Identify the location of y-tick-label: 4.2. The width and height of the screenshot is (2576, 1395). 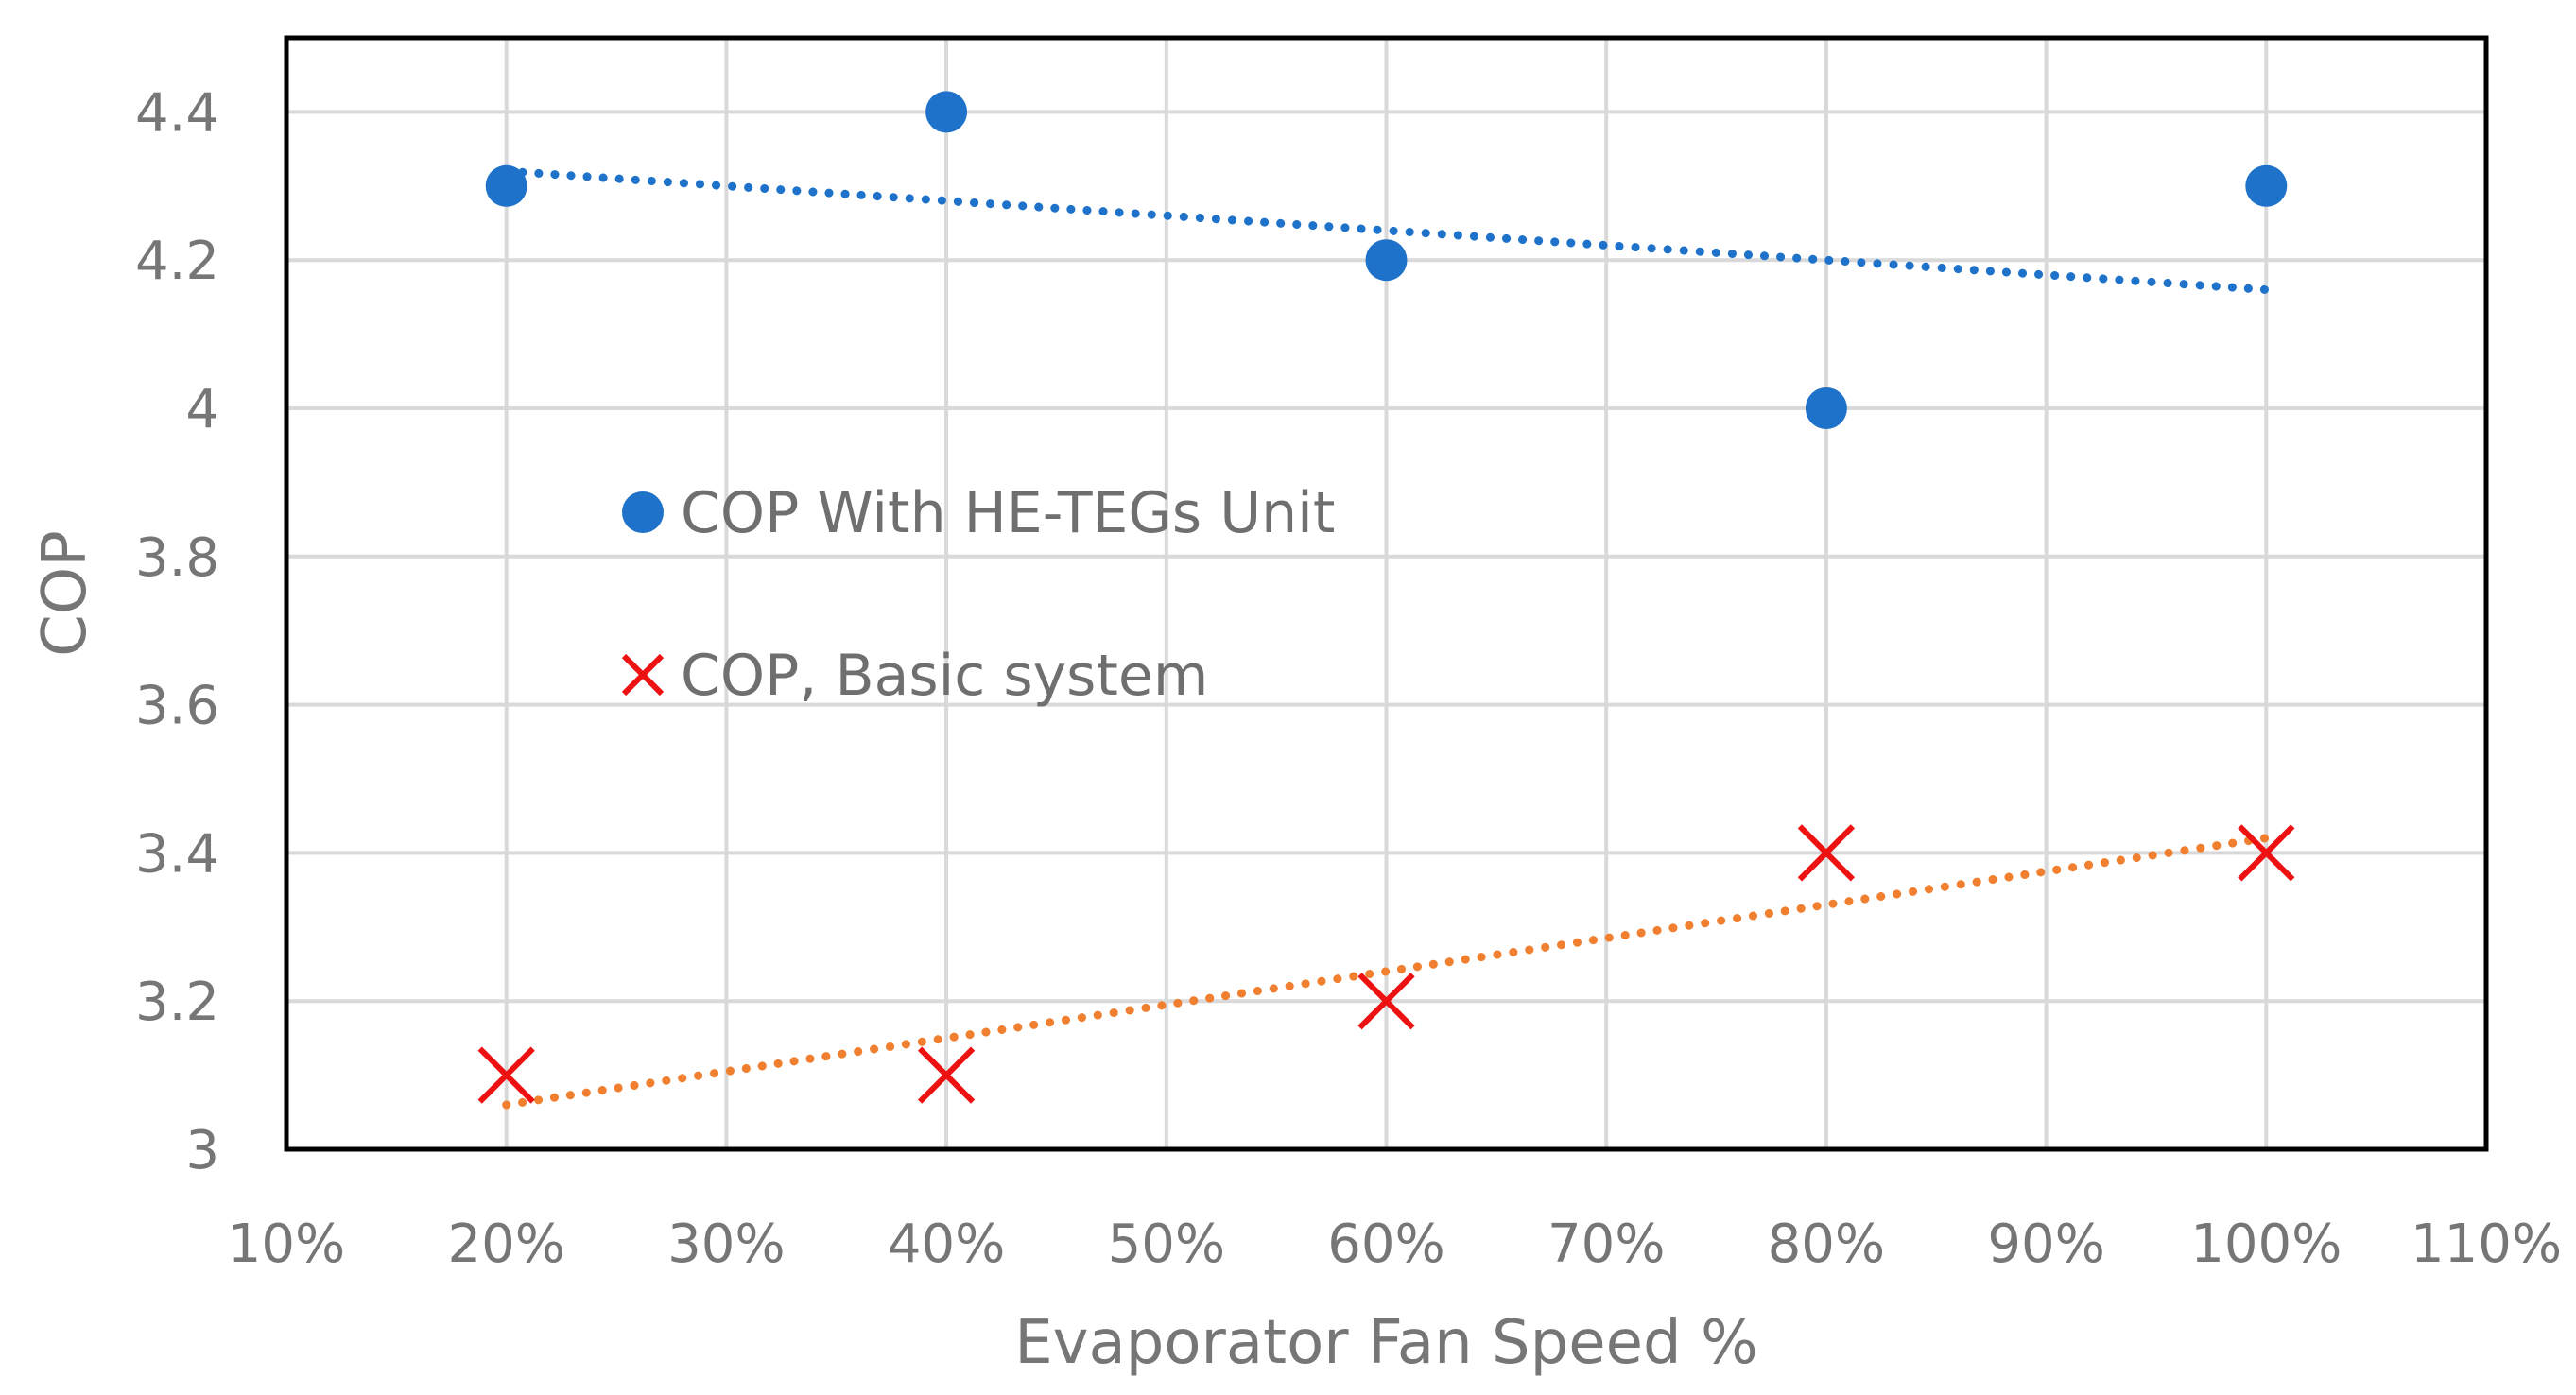
(177, 261).